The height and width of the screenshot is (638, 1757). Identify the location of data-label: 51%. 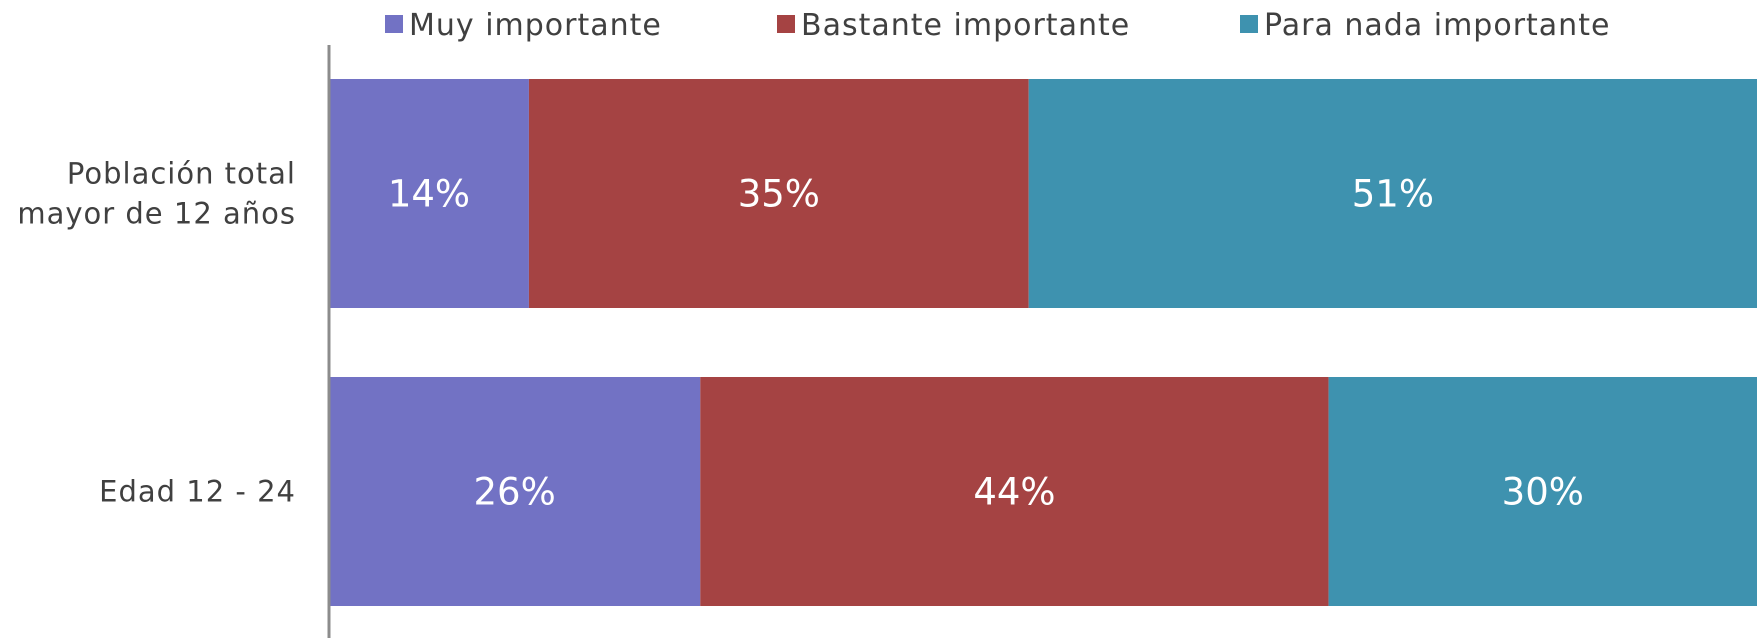
(1393, 194).